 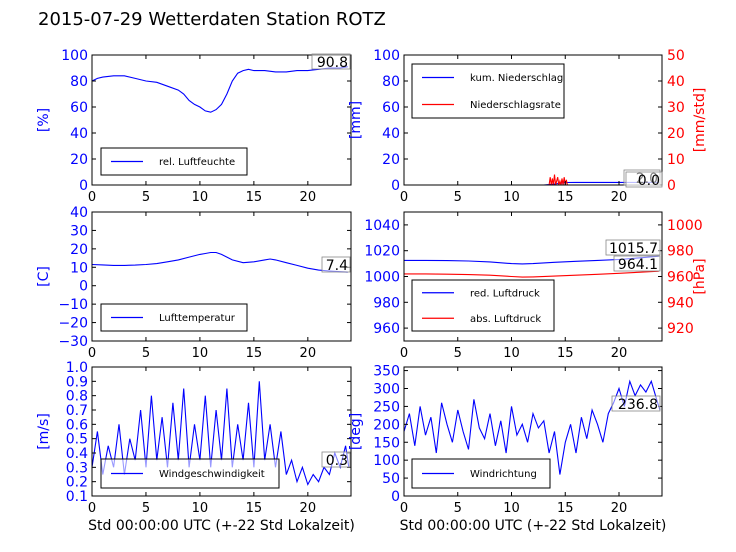 What do you see at coordinates (382, 252) in the screenshot?
I see `y-tick-label: 1020` at bounding box center [382, 252].